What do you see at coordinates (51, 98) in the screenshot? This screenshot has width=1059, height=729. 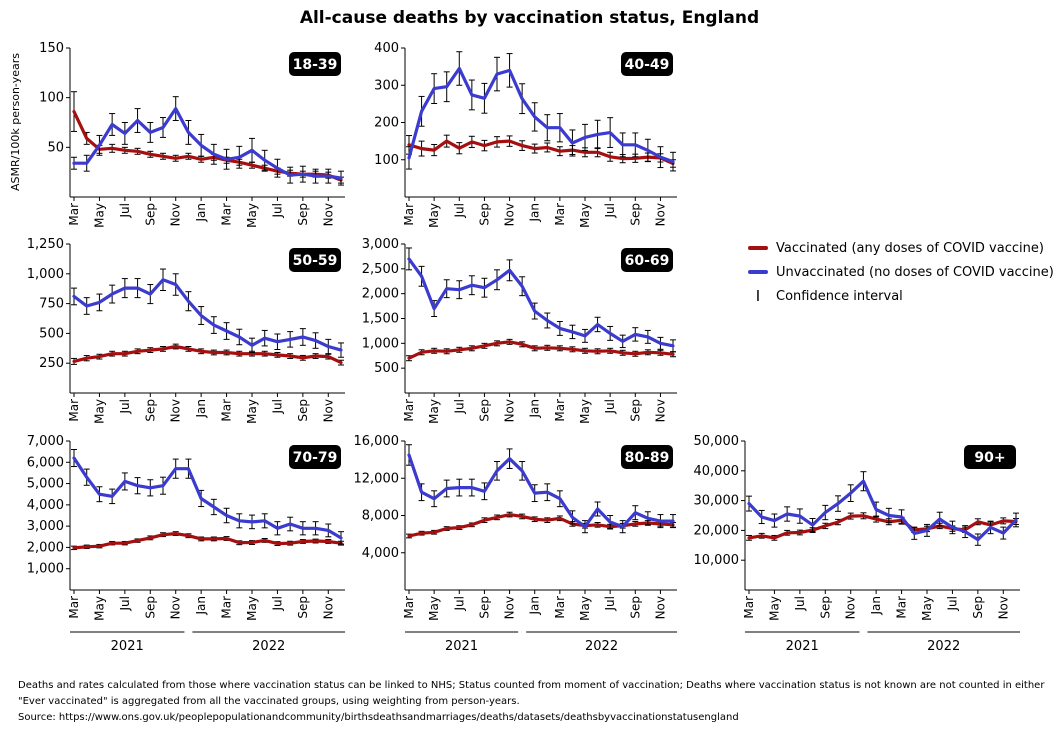 I see `y-tick-label: 100` at bounding box center [51, 98].